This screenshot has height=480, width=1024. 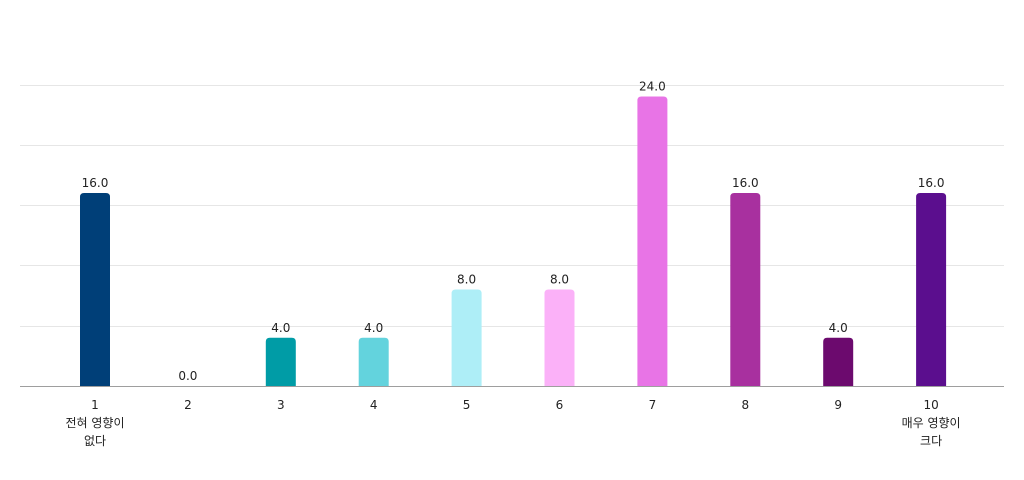 I want to click on value-label-3: 4.0, so click(x=280, y=328).